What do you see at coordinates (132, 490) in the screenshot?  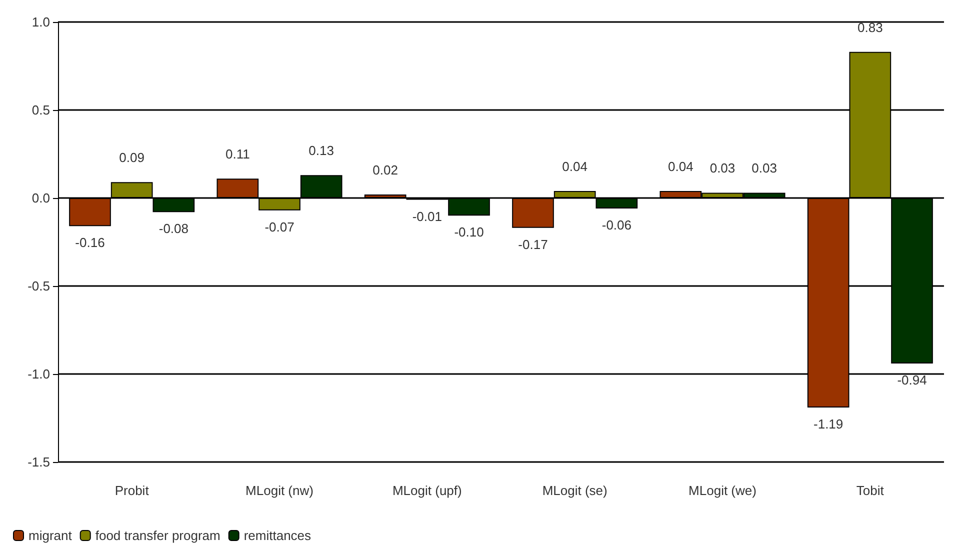 I see `x-tick-label: Probit` at bounding box center [132, 490].